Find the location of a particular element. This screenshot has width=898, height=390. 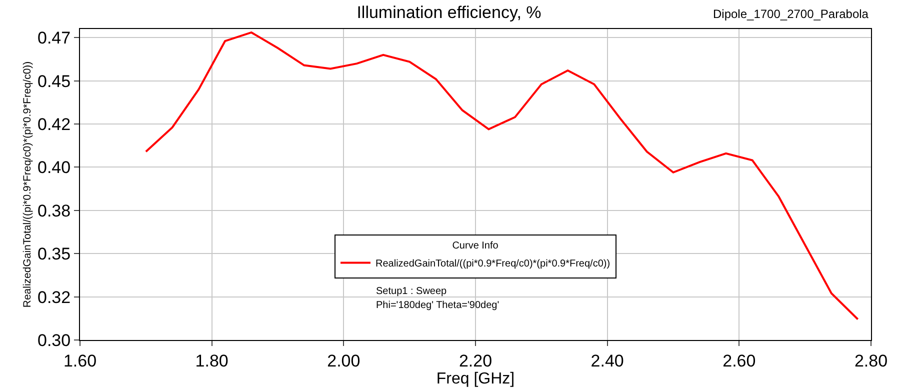

x-axis-title: Freq [GHz] is located at coordinates (475, 379).